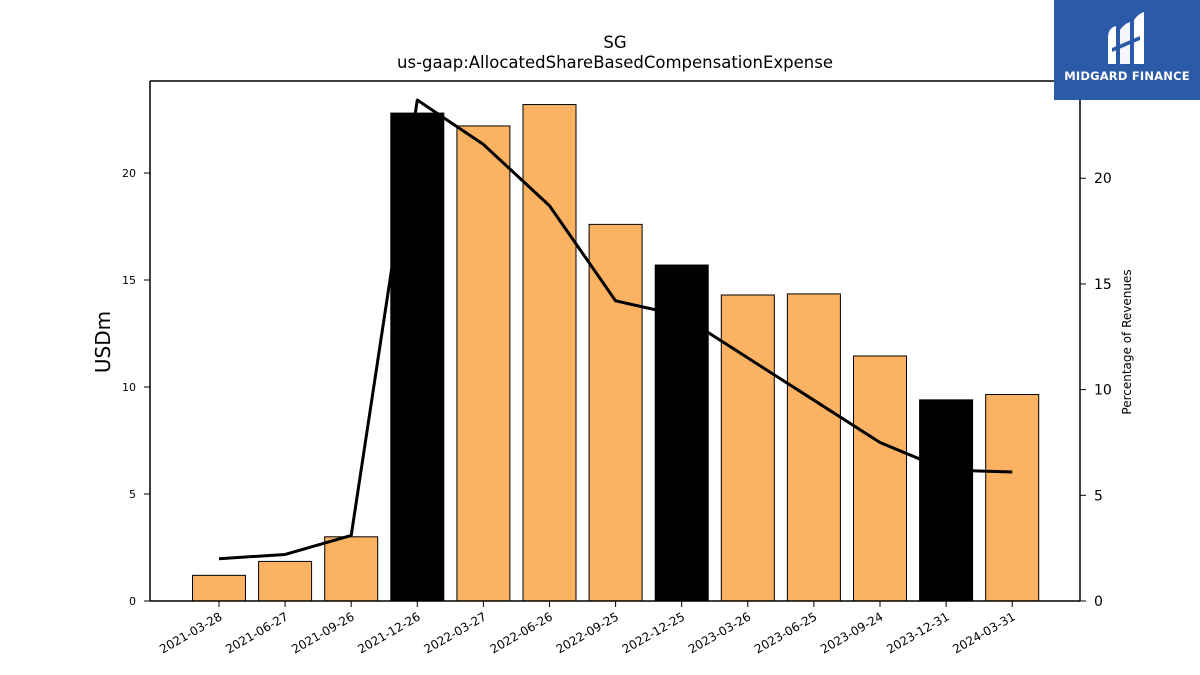  I want to click on x-tick-label: 2022-09-25, so click(587, 632).